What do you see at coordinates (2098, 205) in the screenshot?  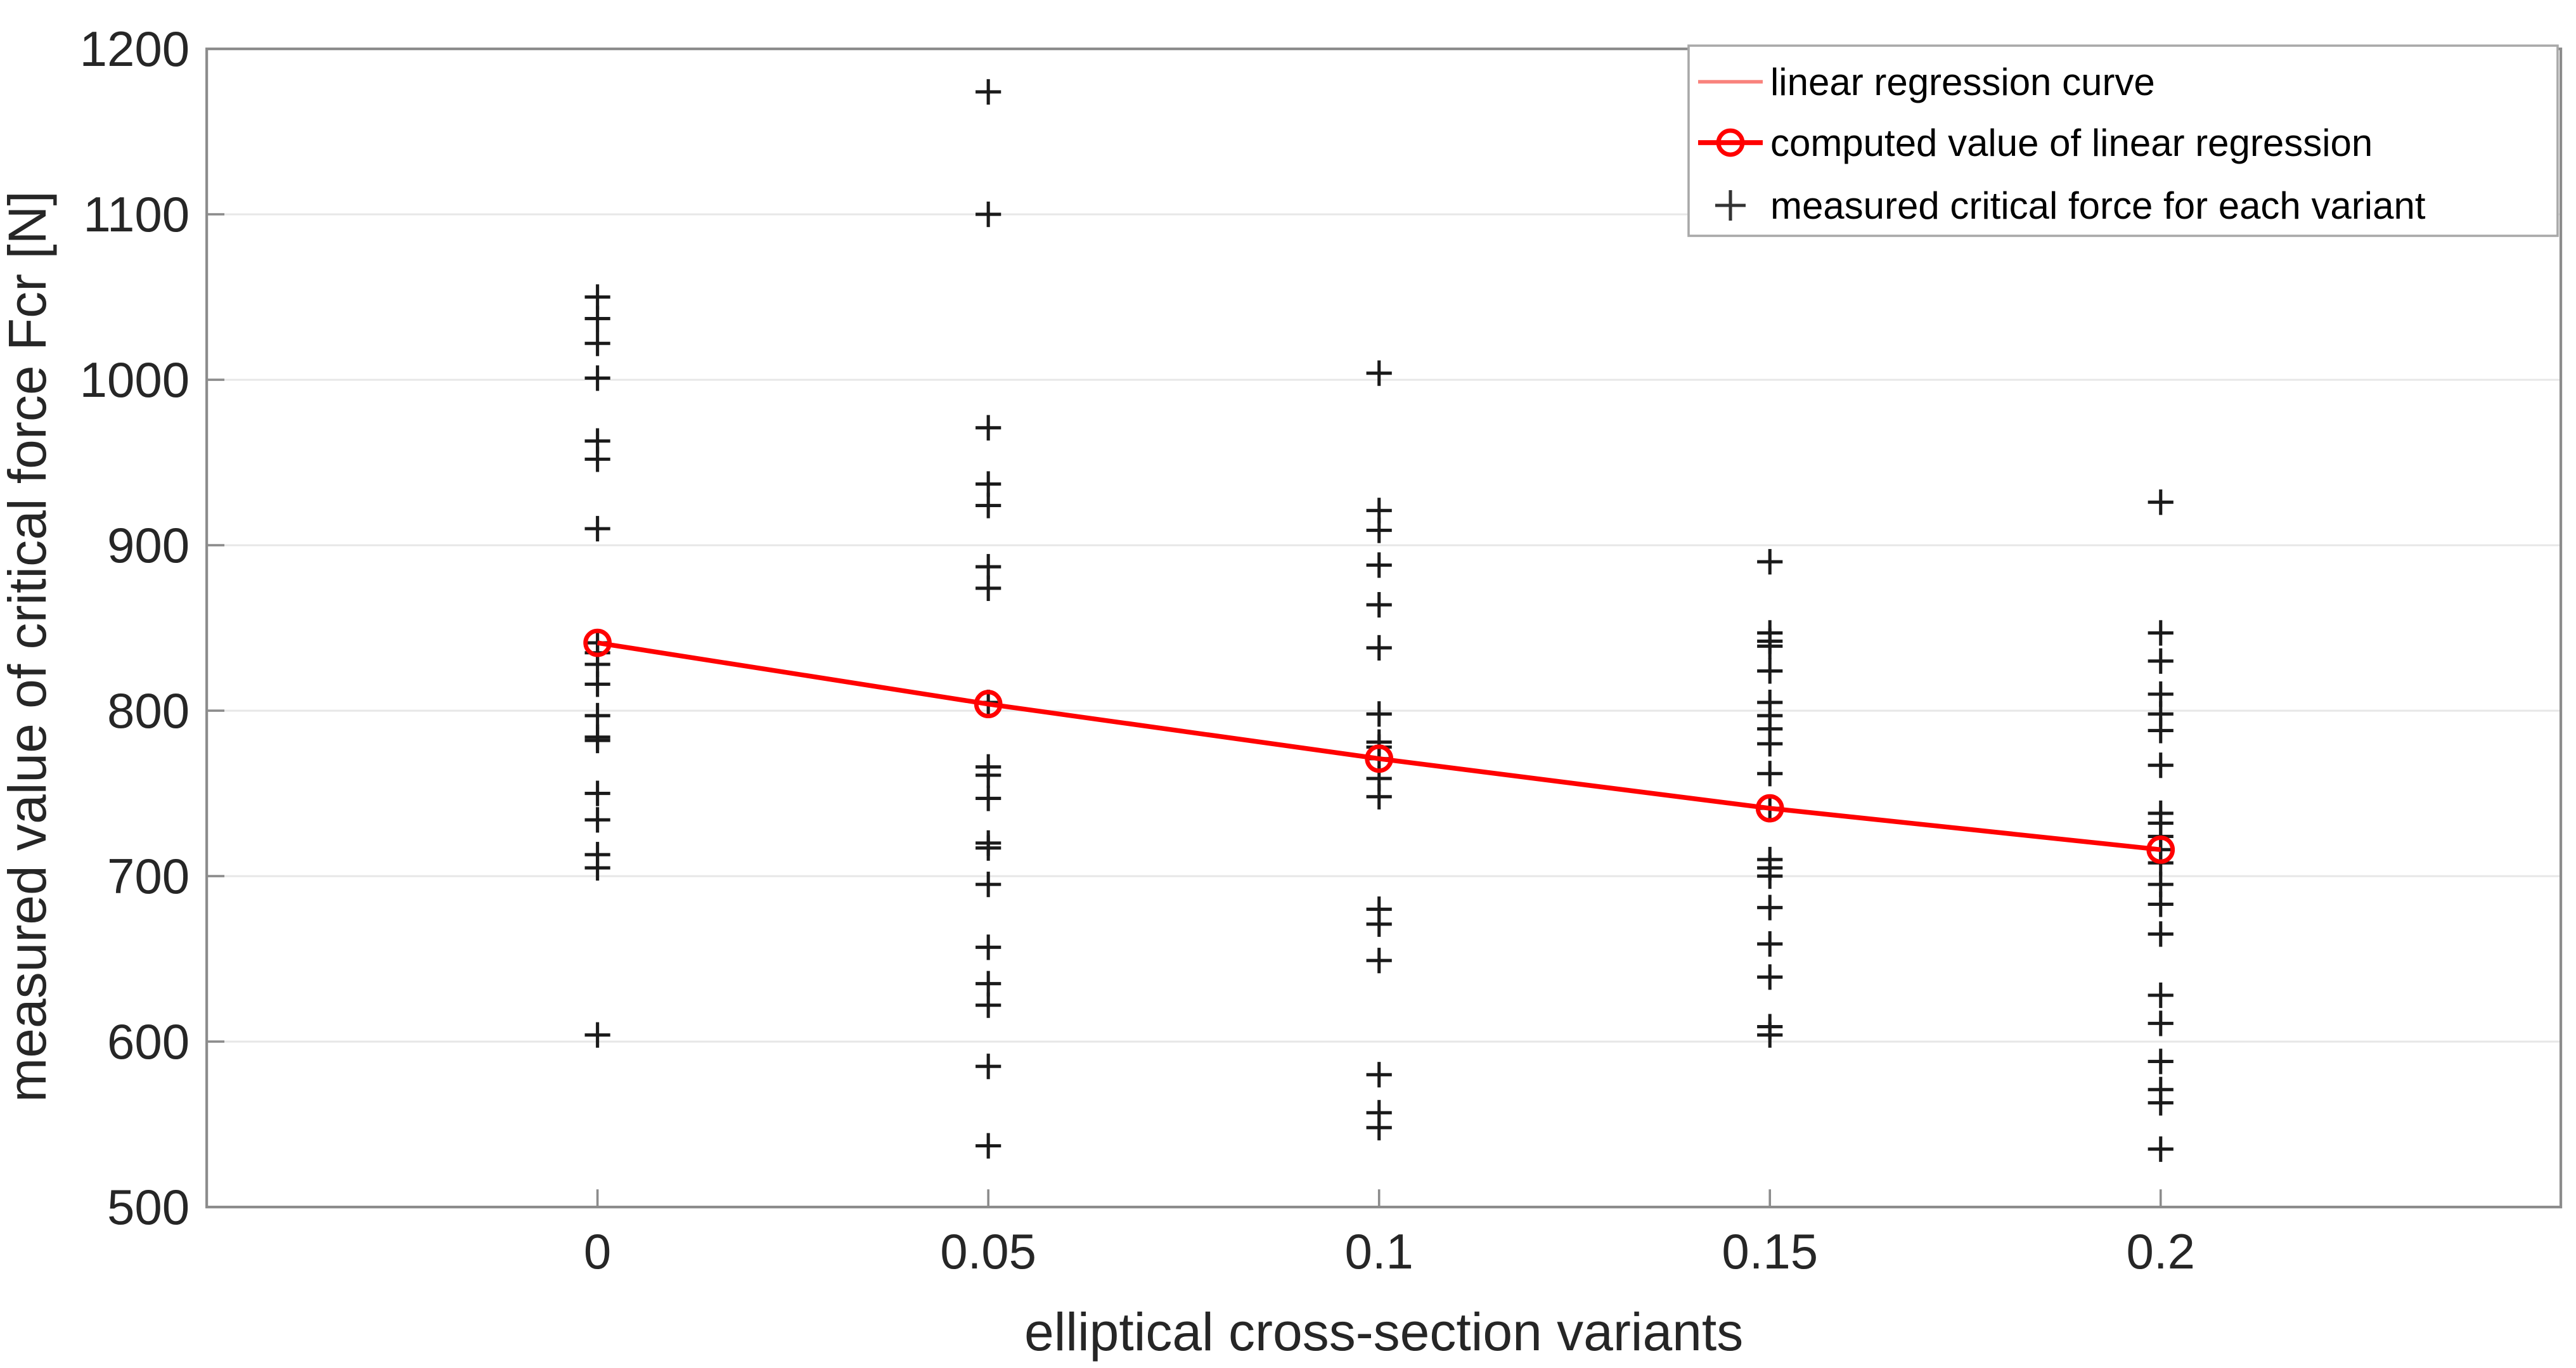 I see `legend-entry-label: measured critical force for each variant` at bounding box center [2098, 205].